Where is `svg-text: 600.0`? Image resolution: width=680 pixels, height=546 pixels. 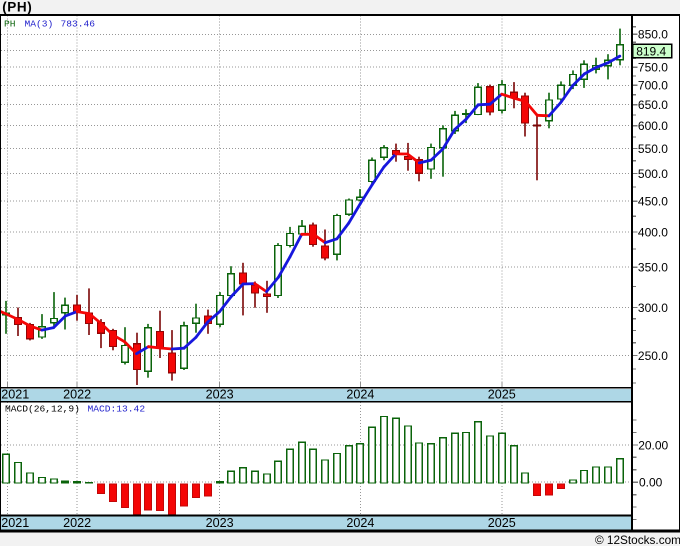 svg-text: 600.0 is located at coordinates (653, 126).